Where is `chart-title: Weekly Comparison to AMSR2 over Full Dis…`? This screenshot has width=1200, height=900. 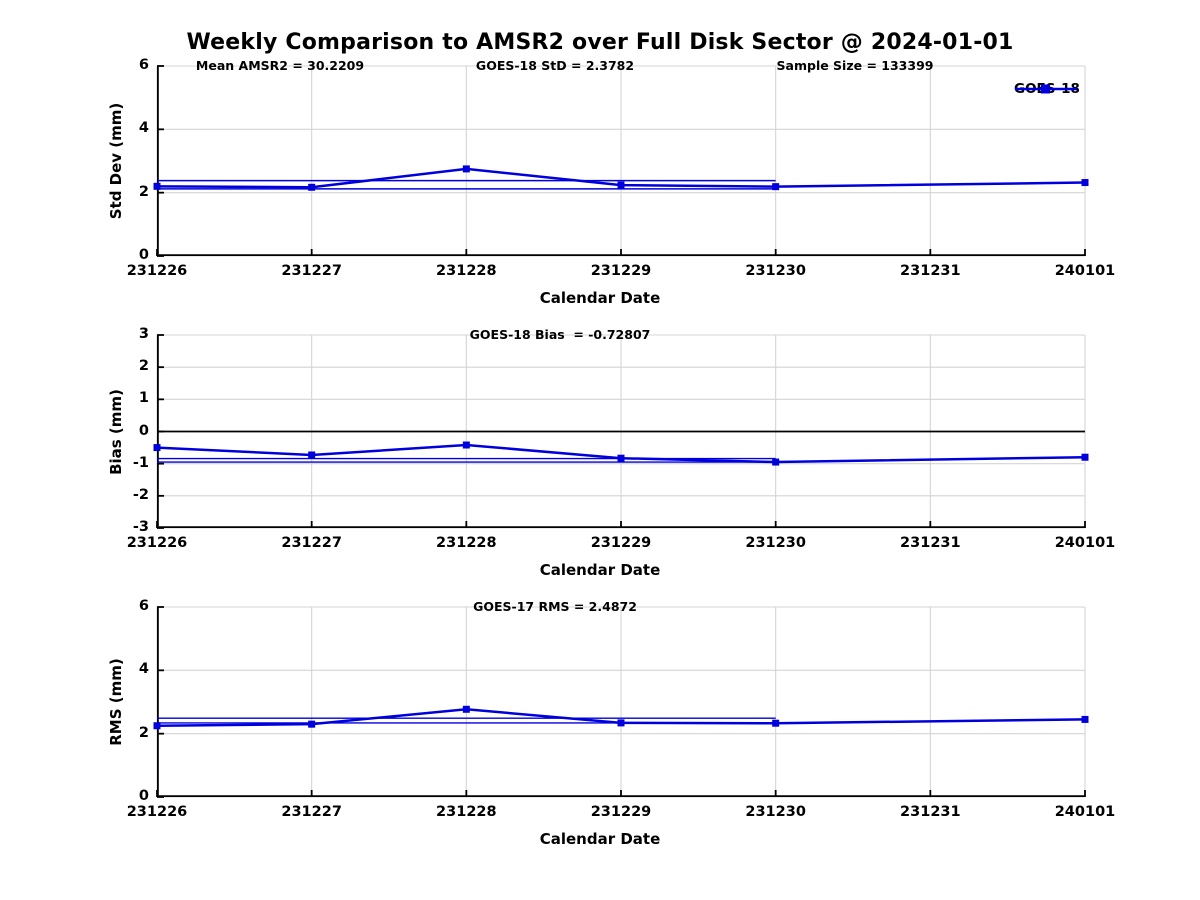
chart-title: Weekly Comparison to AMSR2 over Full Dis… is located at coordinates (600, 42).